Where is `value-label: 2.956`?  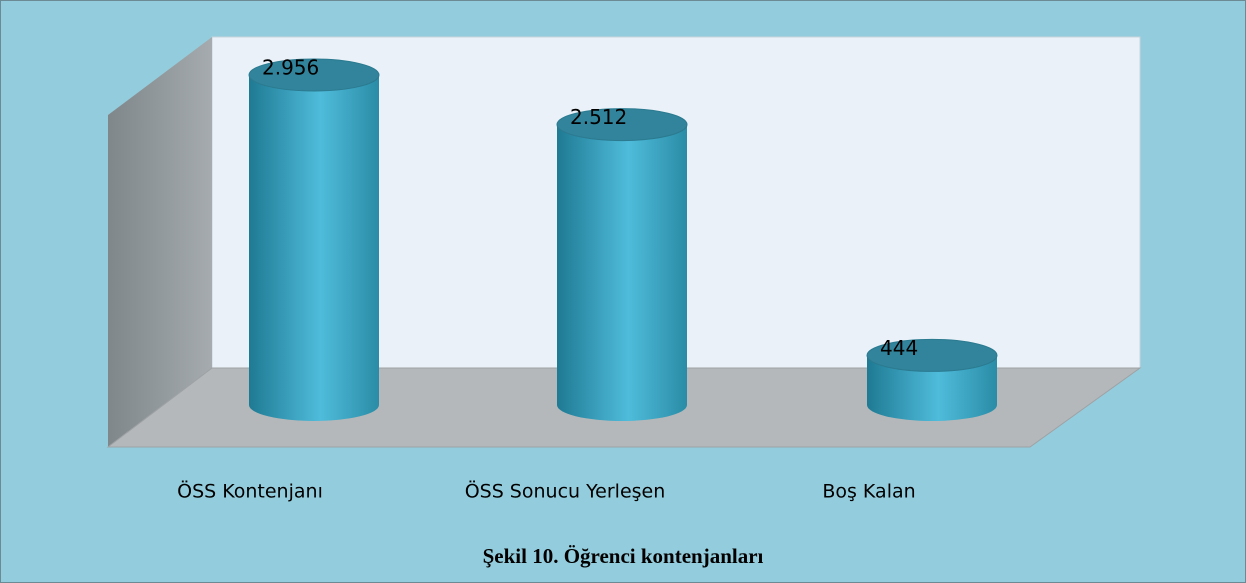 value-label: 2.956 is located at coordinates (290, 68).